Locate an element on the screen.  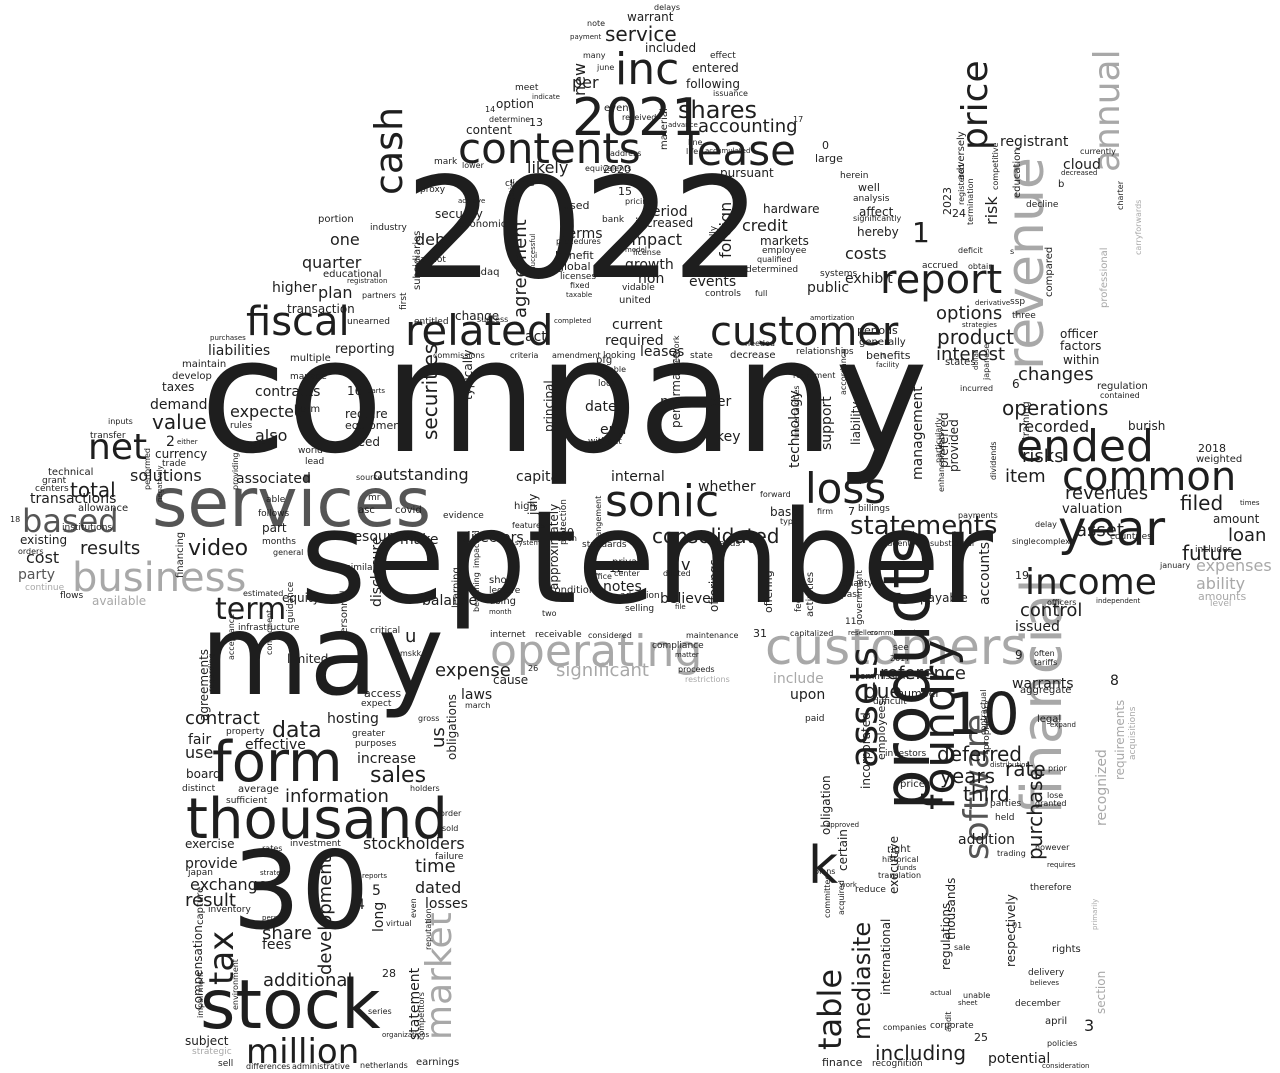
word-partners: partners is located at coordinates (379, 295).